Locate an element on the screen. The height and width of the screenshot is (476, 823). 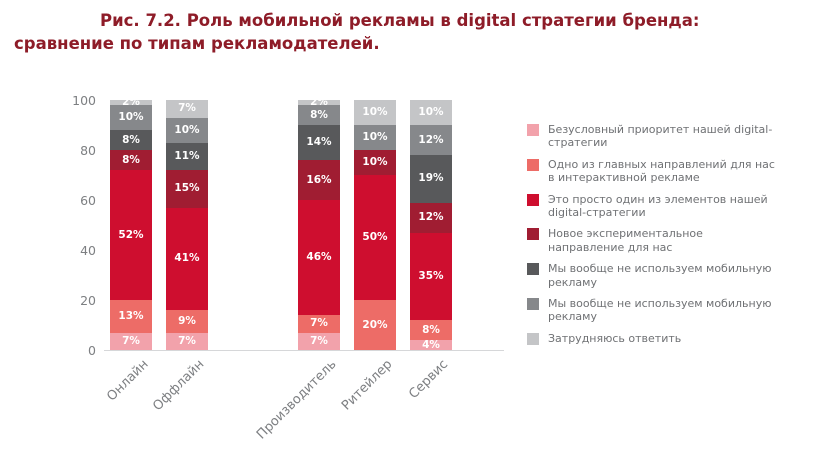
bar-segment: 9% is located at coordinates (187, 321).